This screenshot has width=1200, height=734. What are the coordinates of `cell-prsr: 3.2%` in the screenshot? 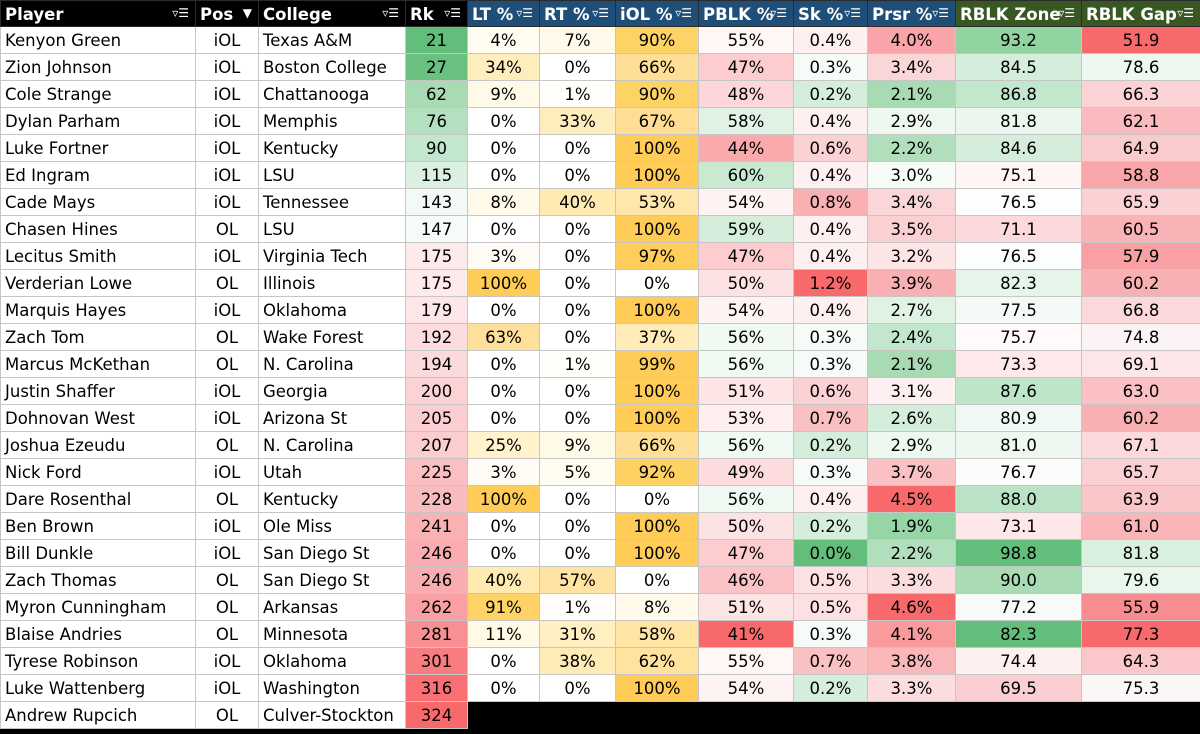 It's located at (911, 256).